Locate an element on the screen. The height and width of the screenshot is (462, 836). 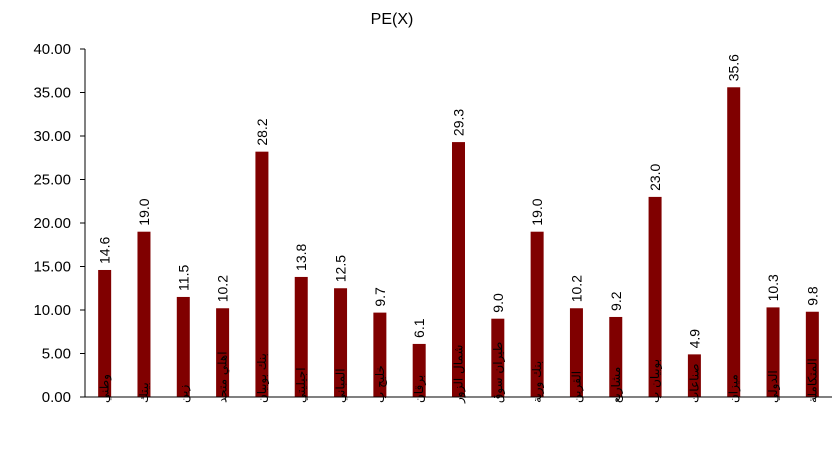
category-label: صناعات is located at coordinates (694, 383).